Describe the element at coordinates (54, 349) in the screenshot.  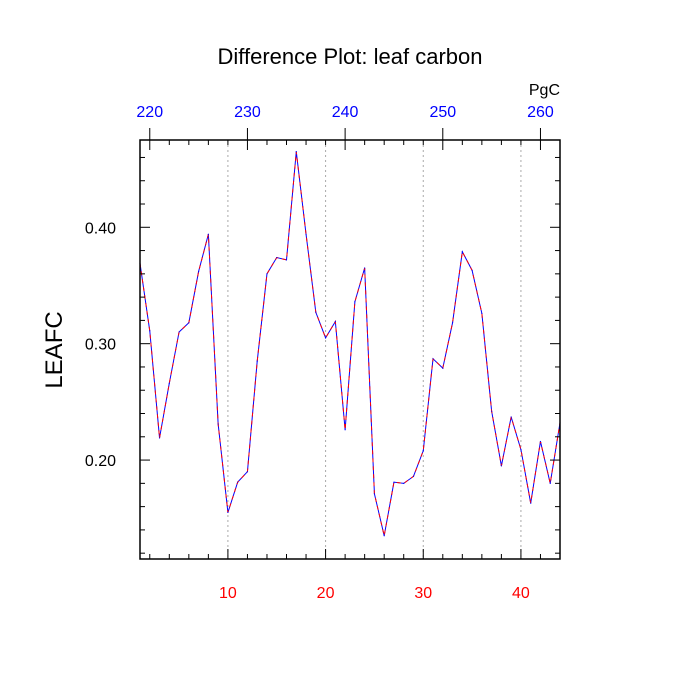
I see `y-axis-label: LEAFC` at that location.